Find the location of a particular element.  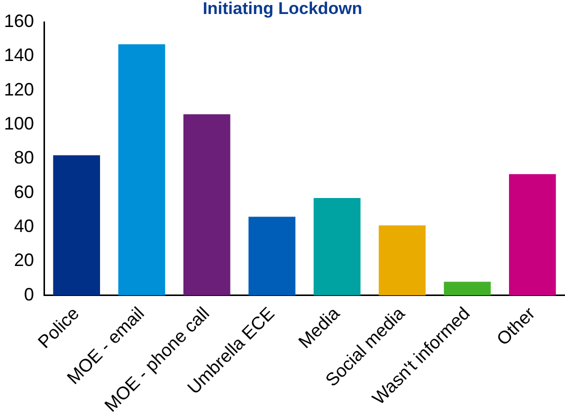

y-tick-label: 0 is located at coordinates (29, 294).